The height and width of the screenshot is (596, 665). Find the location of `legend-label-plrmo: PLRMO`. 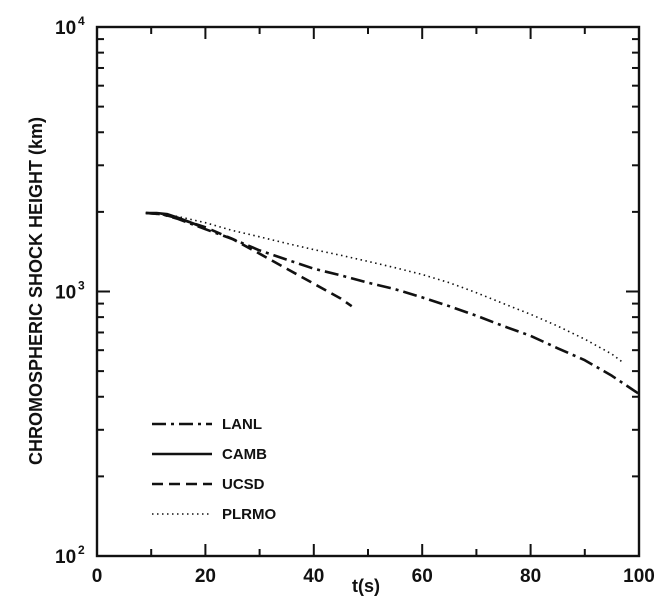

legend-label-plrmo: PLRMO is located at coordinates (249, 514).